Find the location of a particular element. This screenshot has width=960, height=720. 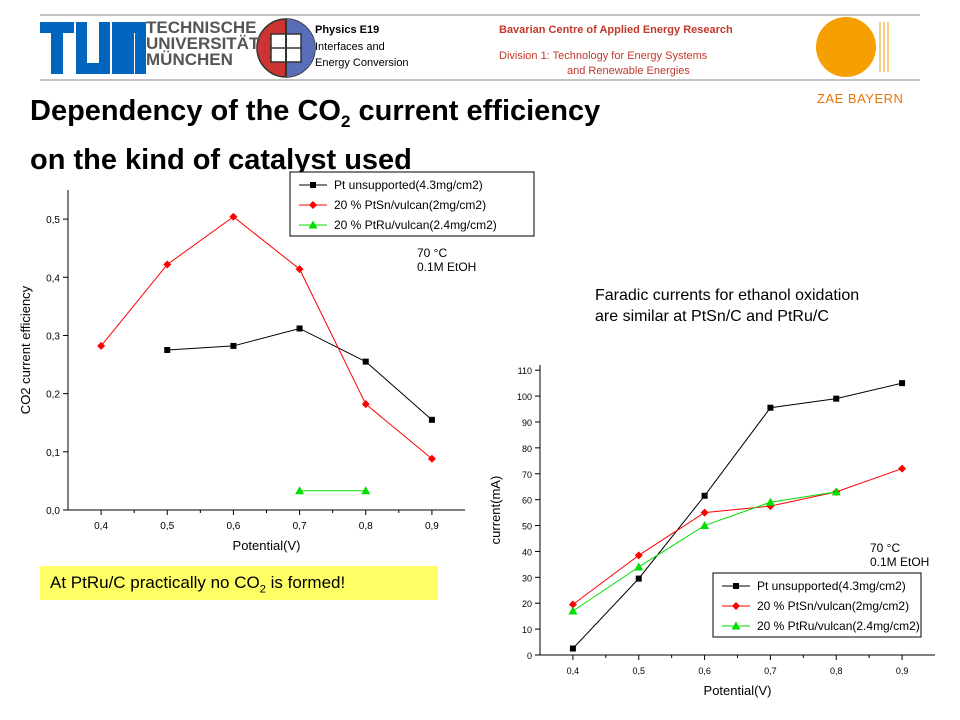

header-graphics is located at coordinates (480, 47).